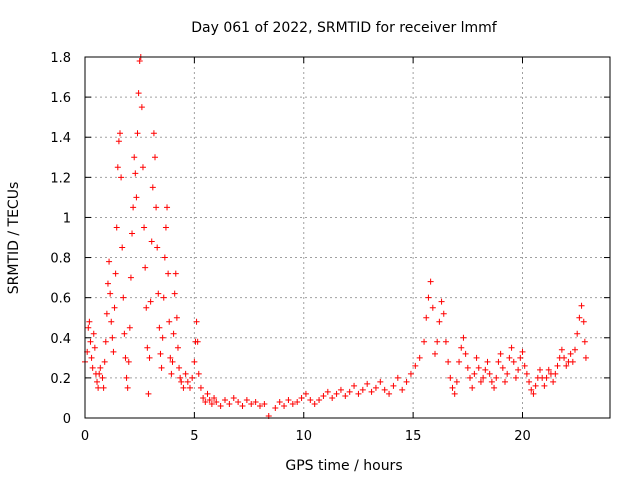 The width and height of the screenshot is (640, 480). What do you see at coordinates (85, 436) in the screenshot?
I see `x-tick-label: 0` at bounding box center [85, 436].